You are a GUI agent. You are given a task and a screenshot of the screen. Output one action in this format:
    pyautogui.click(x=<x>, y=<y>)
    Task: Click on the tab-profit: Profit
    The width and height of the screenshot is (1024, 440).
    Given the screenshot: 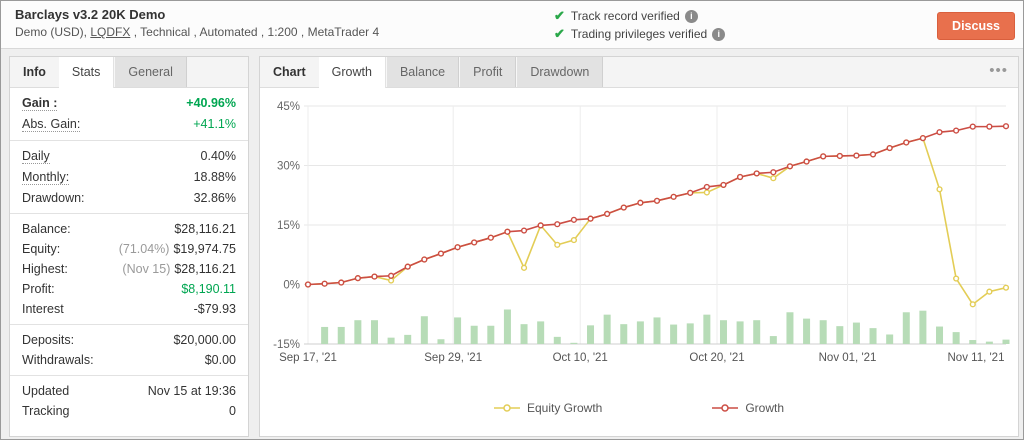 What is the action you would take?
    pyautogui.click(x=488, y=72)
    